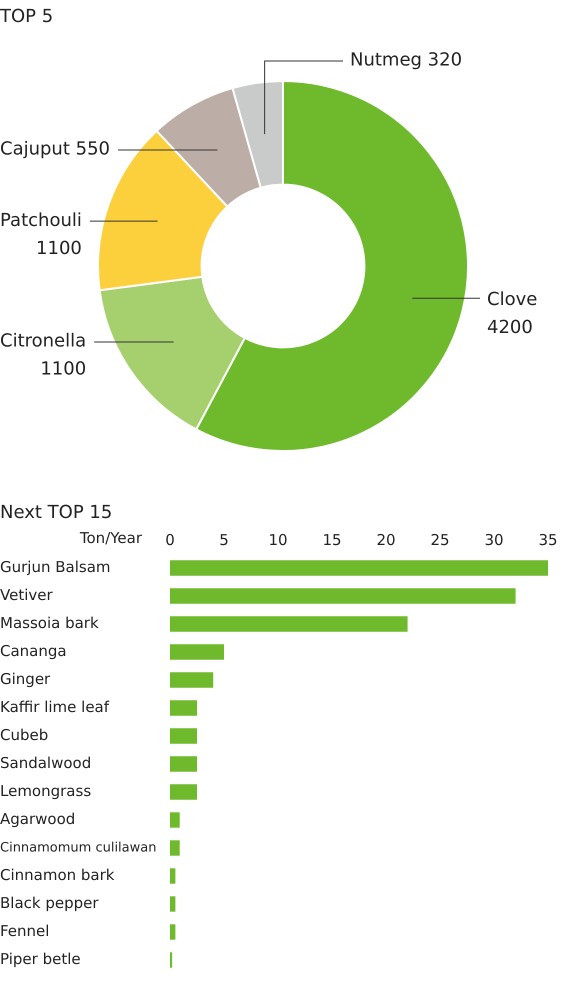  Describe the element at coordinates (224, 539) in the screenshot. I see `x-tick-label: 5` at that location.